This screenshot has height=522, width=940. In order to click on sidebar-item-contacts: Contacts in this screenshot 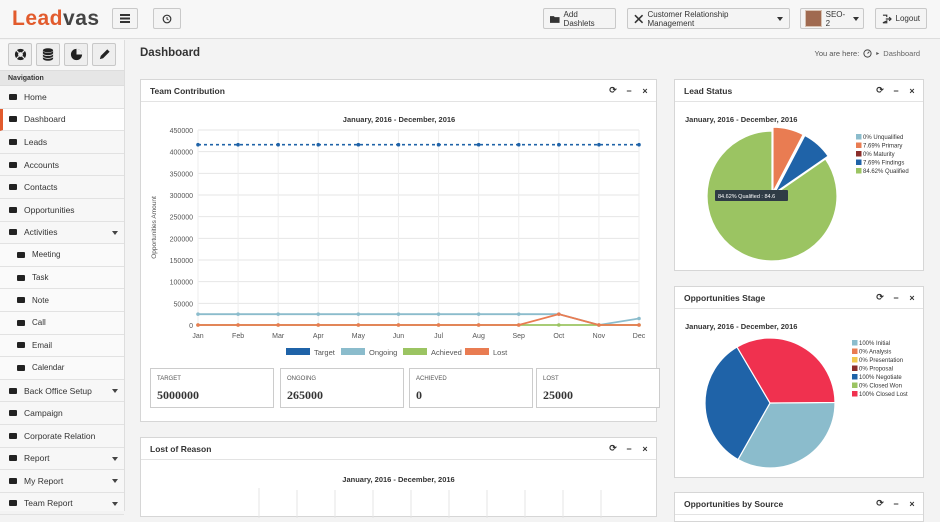, I will do `click(62, 187)`.